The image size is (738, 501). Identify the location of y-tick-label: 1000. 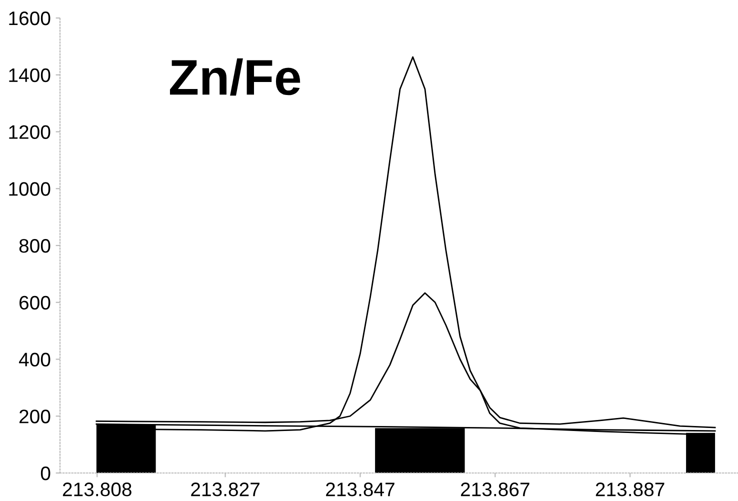
(29, 189).